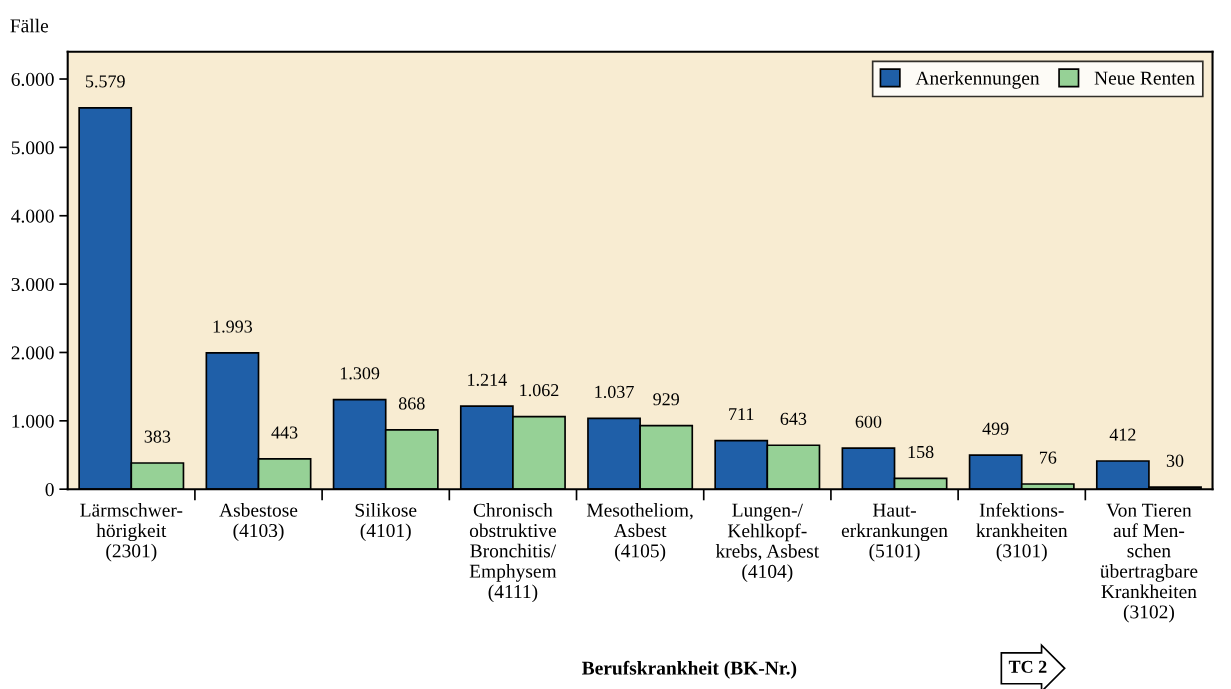 The image size is (1231, 689). Describe the element at coordinates (33, 421) in the screenshot. I see `y-tick-label: 1.000` at that location.